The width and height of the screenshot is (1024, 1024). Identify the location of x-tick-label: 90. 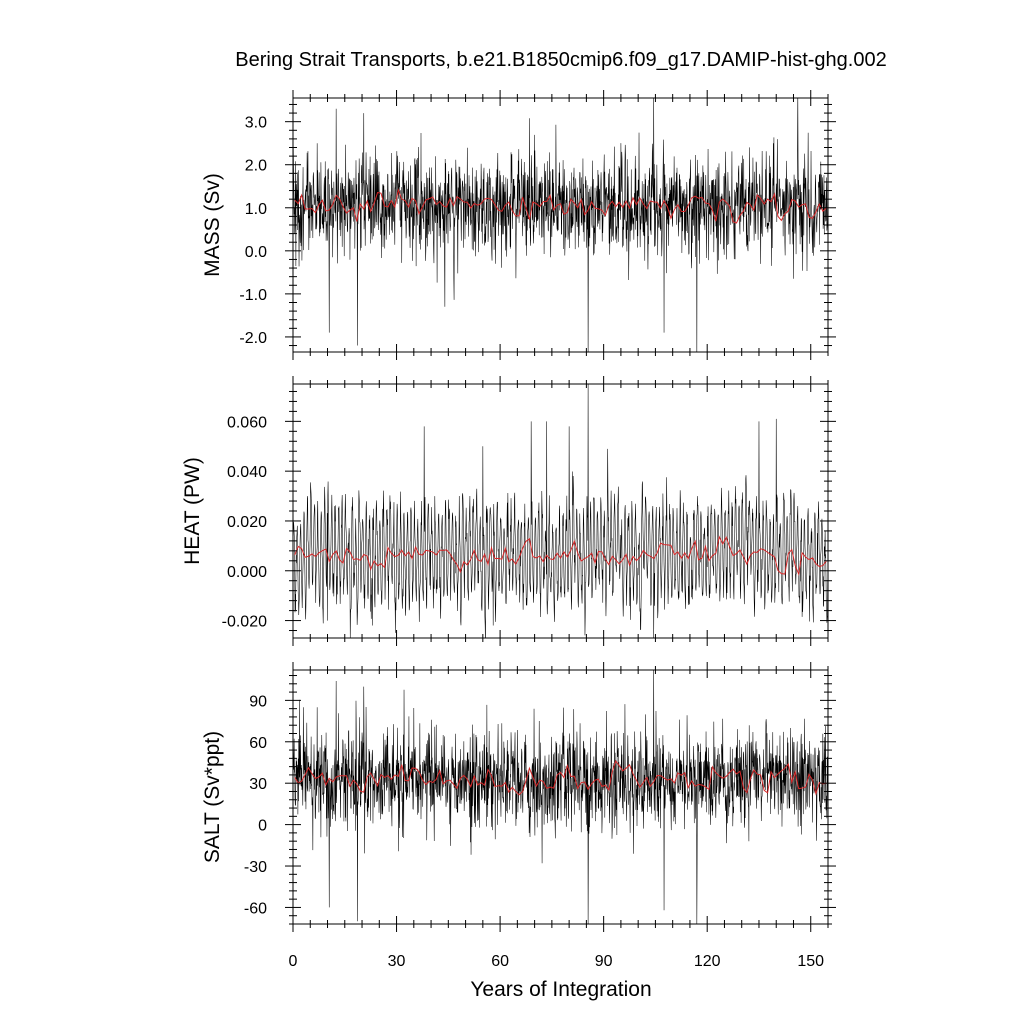
(604, 961).